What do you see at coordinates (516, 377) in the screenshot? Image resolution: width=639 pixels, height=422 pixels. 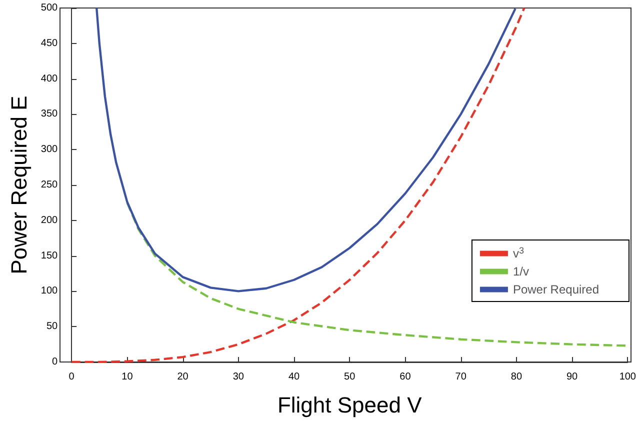 I see `x-tick-label: 80` at bounding box center [516, 377].